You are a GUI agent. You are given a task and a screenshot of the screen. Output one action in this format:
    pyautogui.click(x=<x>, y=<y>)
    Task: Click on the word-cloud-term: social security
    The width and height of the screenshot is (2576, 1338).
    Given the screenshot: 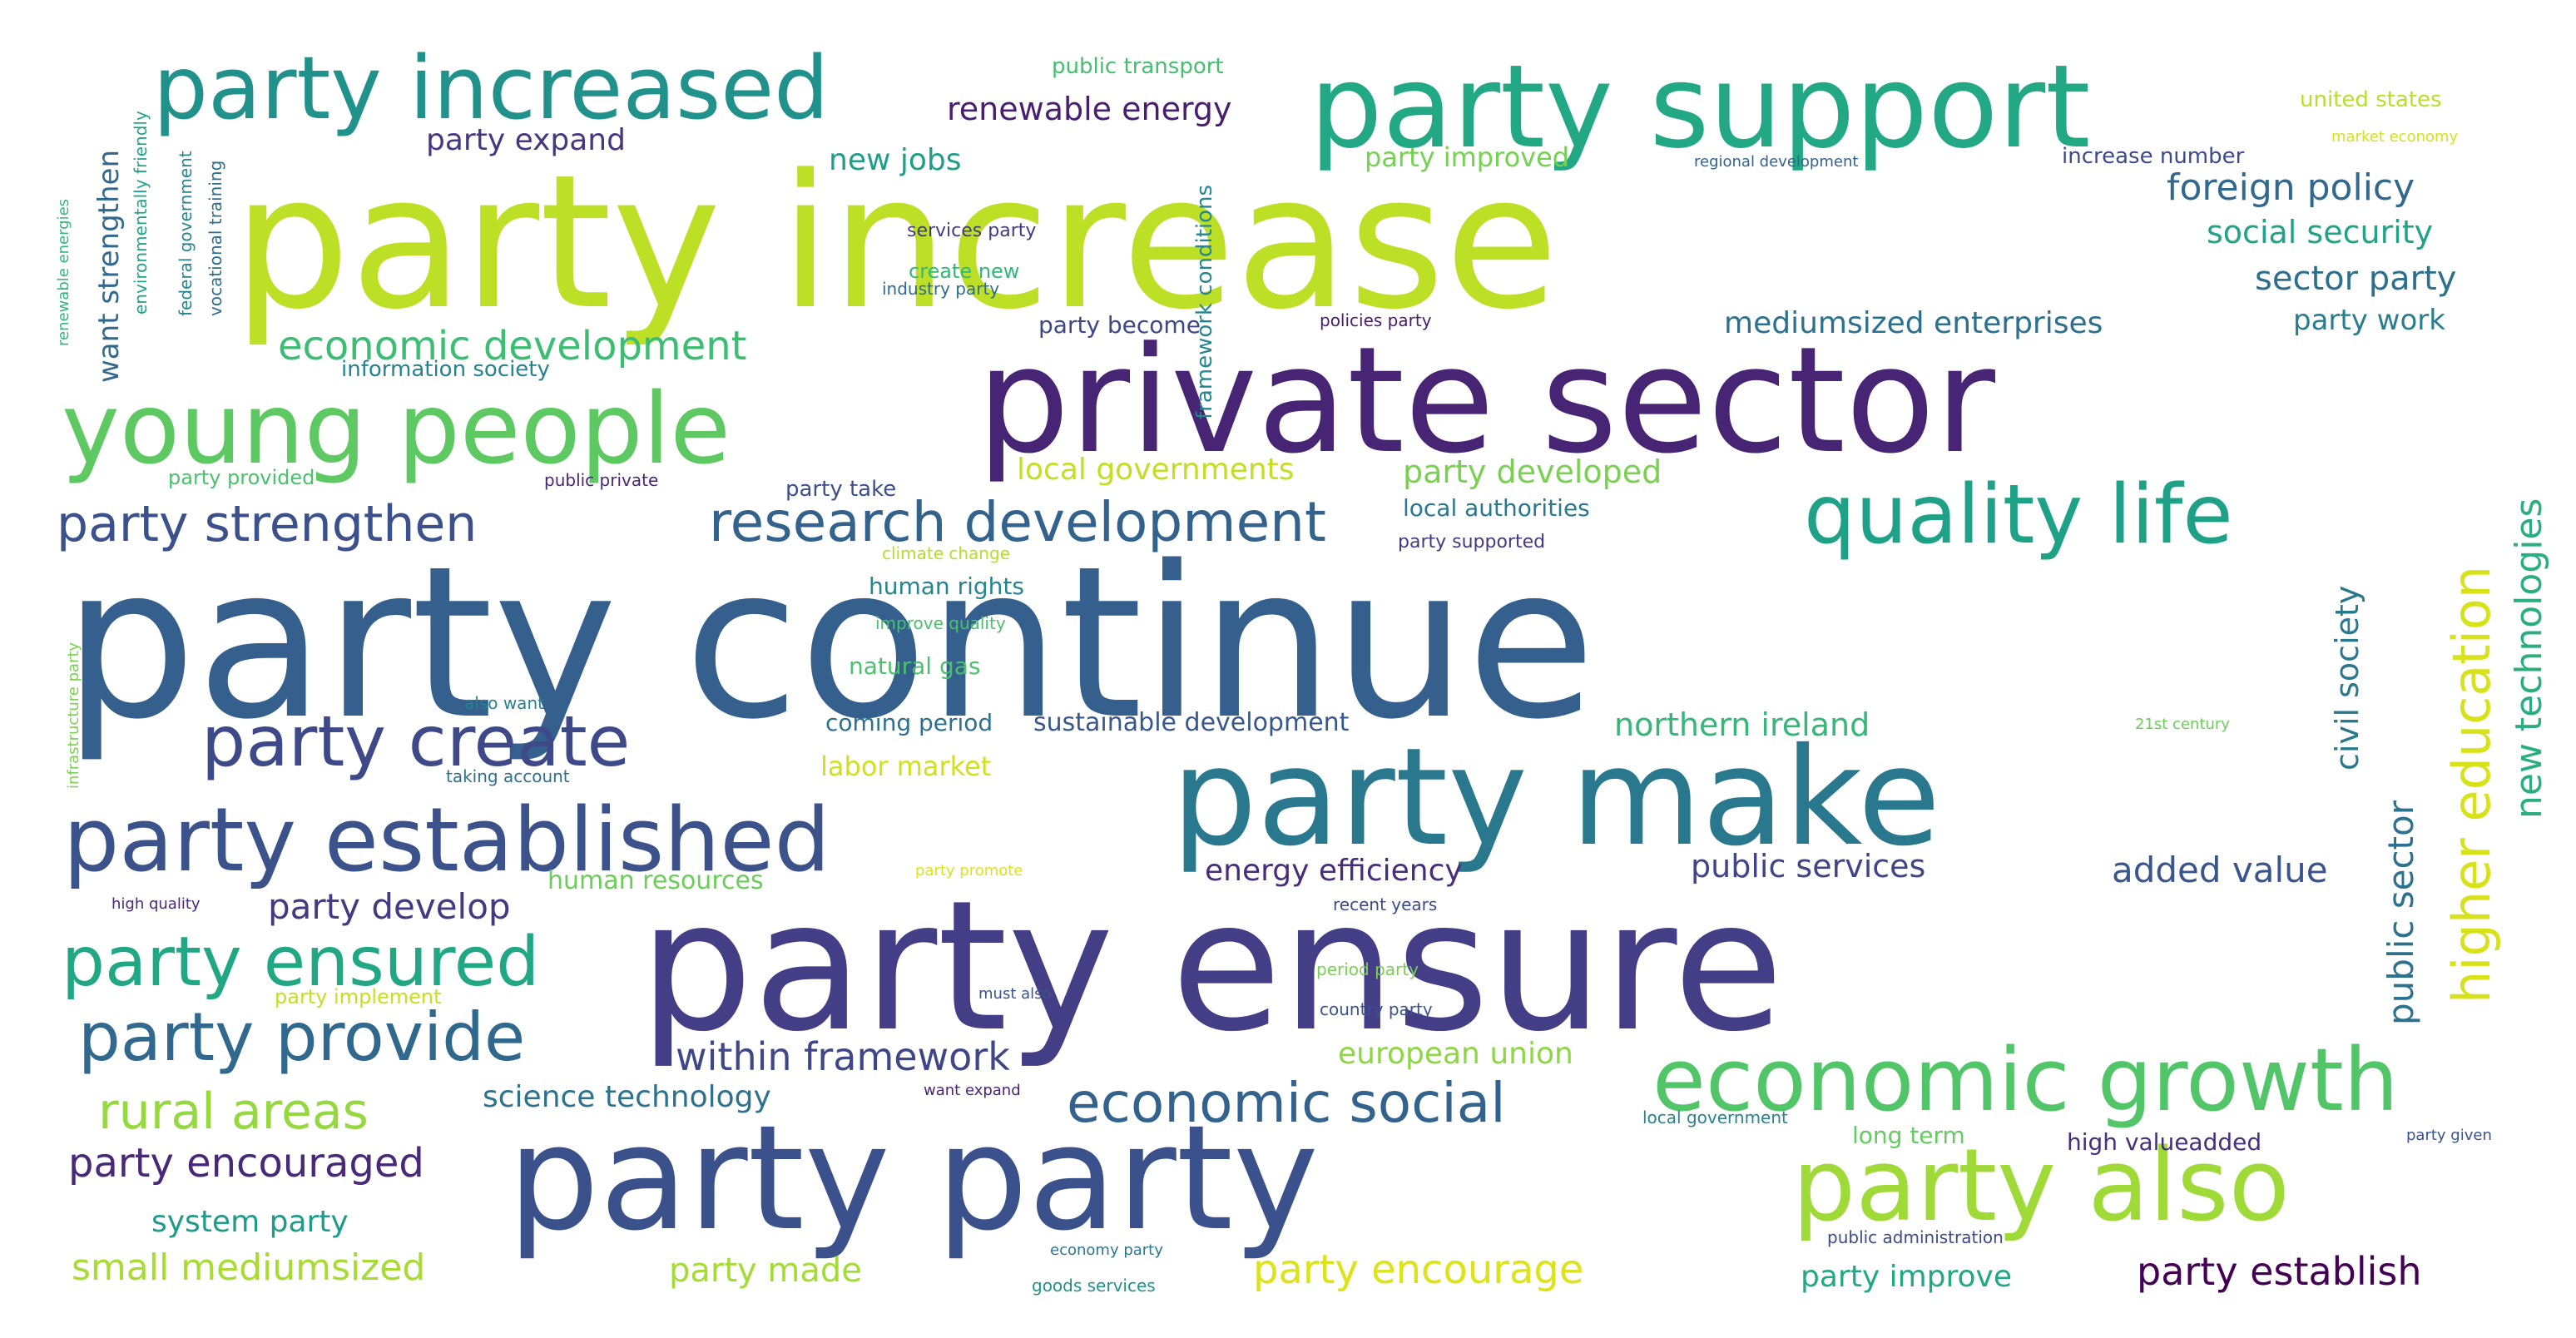 What is the action you would take?
    pyautogui.click(x=2320, y=232)
    